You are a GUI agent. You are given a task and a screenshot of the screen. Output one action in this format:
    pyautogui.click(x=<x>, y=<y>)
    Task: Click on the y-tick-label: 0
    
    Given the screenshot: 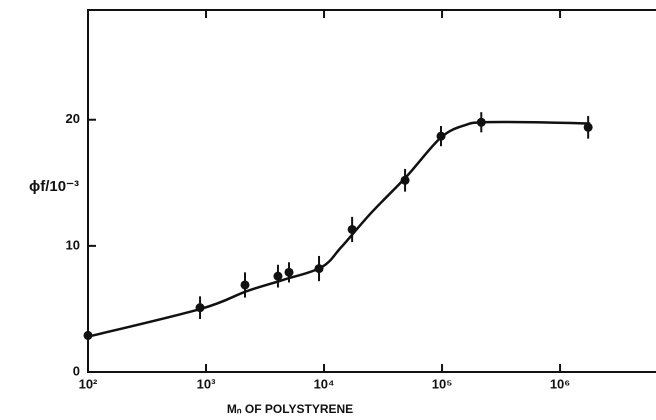 What is the action you would take?
    pyautogui.click(x=76, y=370)
    